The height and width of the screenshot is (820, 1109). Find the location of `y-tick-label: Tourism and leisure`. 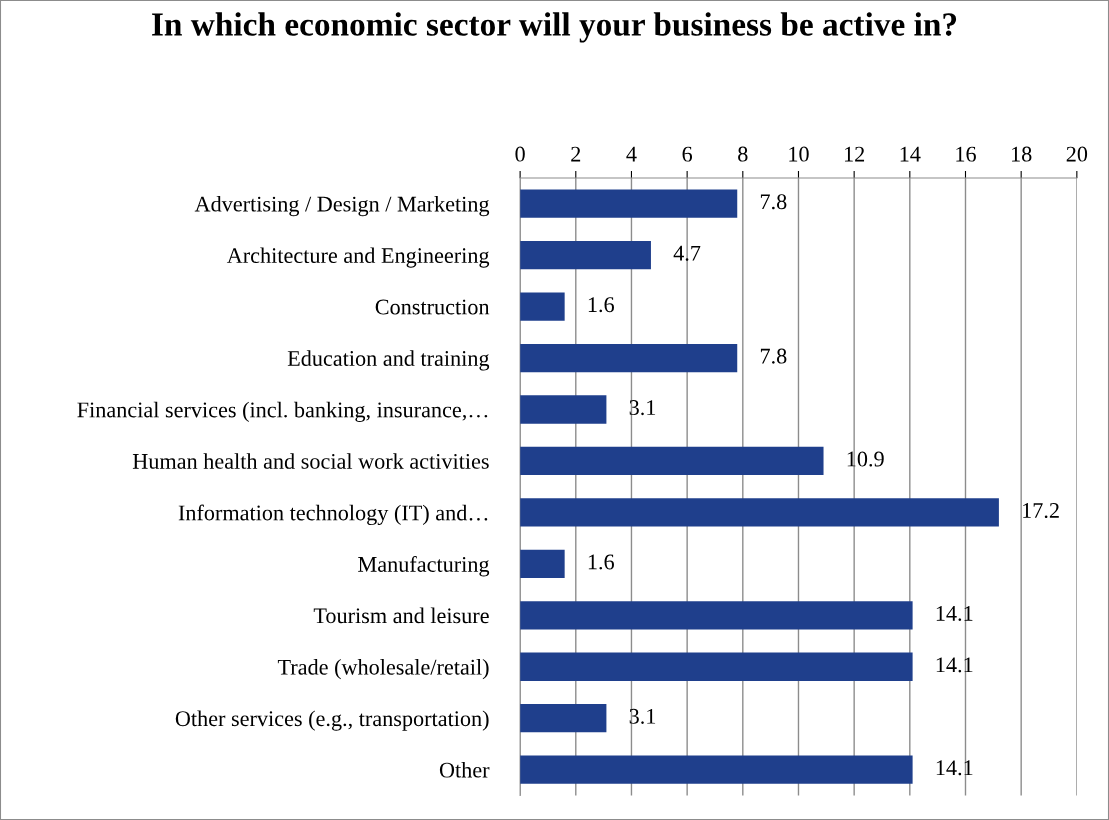

y-tick-label: Tourism and leisure is located at coordinates (401, 615).